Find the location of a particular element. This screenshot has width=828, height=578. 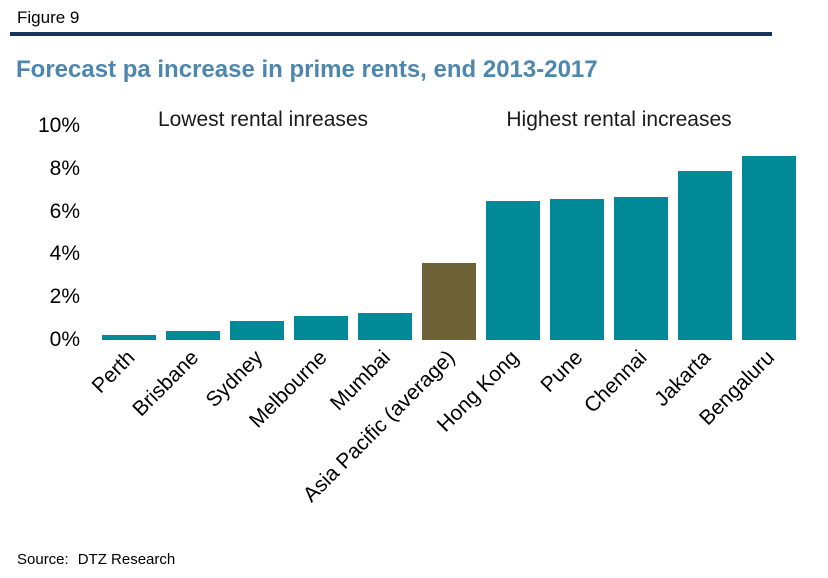

bar-bengaluru is located at coordinates (769, 247).